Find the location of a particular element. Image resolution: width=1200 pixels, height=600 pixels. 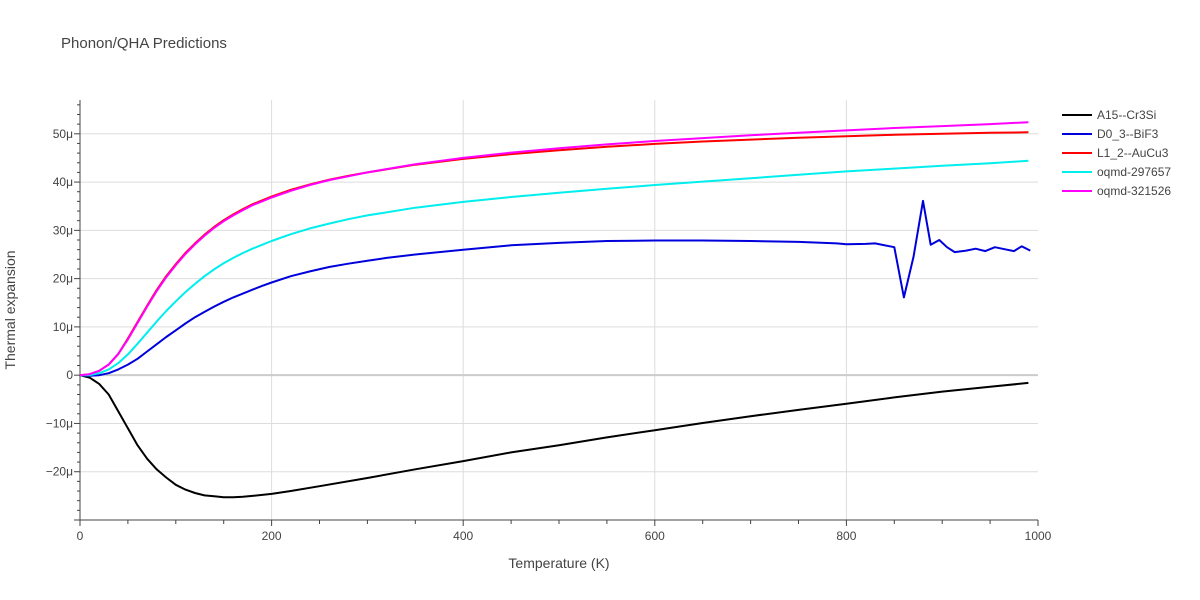

y-tick-label: 50μ is located at coordinates (63, 134).